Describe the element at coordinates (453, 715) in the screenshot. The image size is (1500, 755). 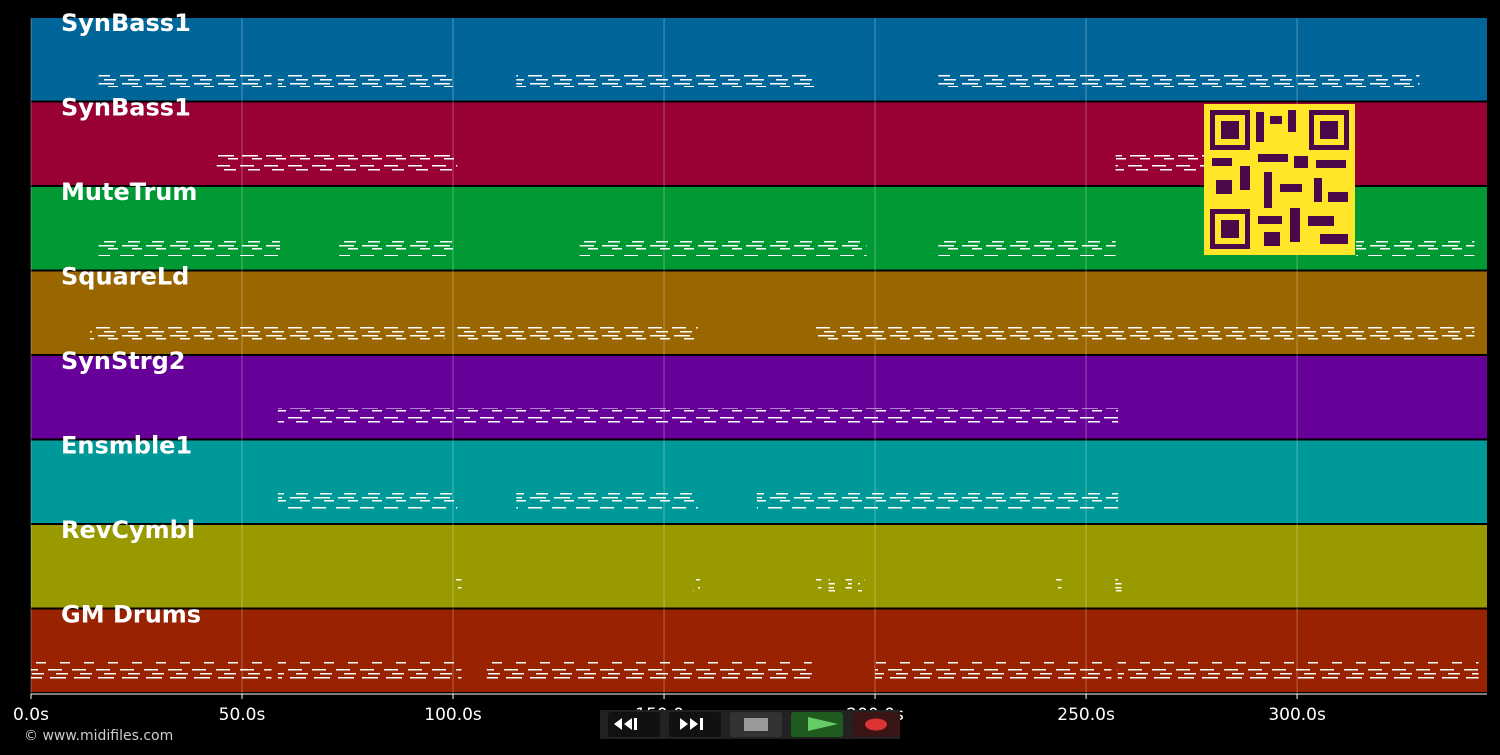
I see `x-tick-label: 100.0s` at that location.